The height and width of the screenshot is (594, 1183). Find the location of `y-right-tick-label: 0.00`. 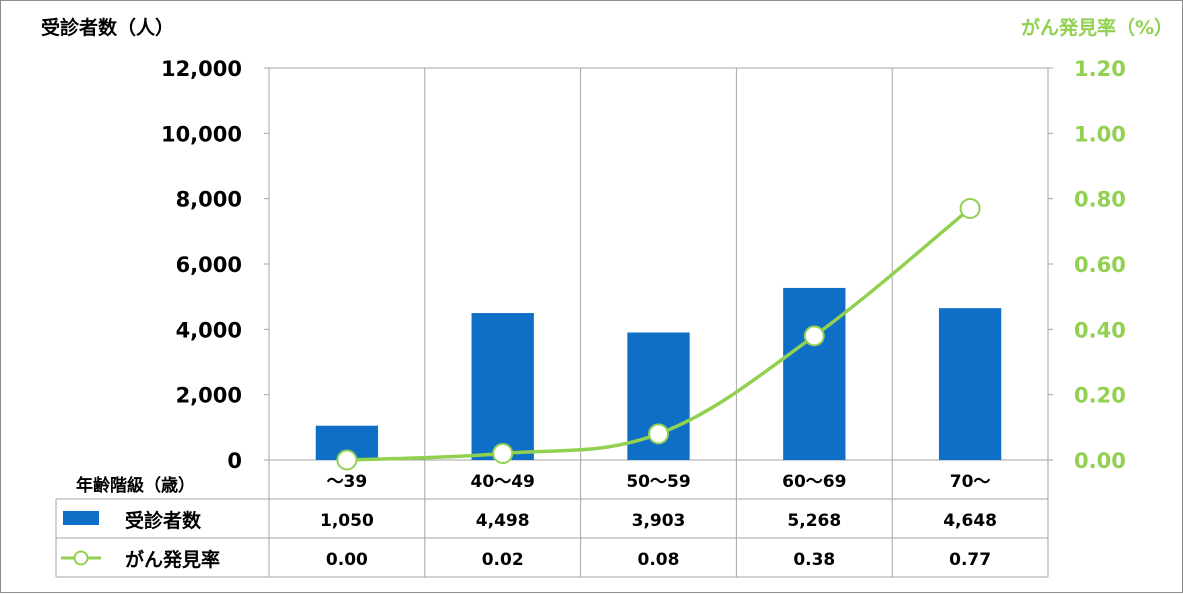

y-right-tick-label: 0.00 is located at coordinates (1100, 461).